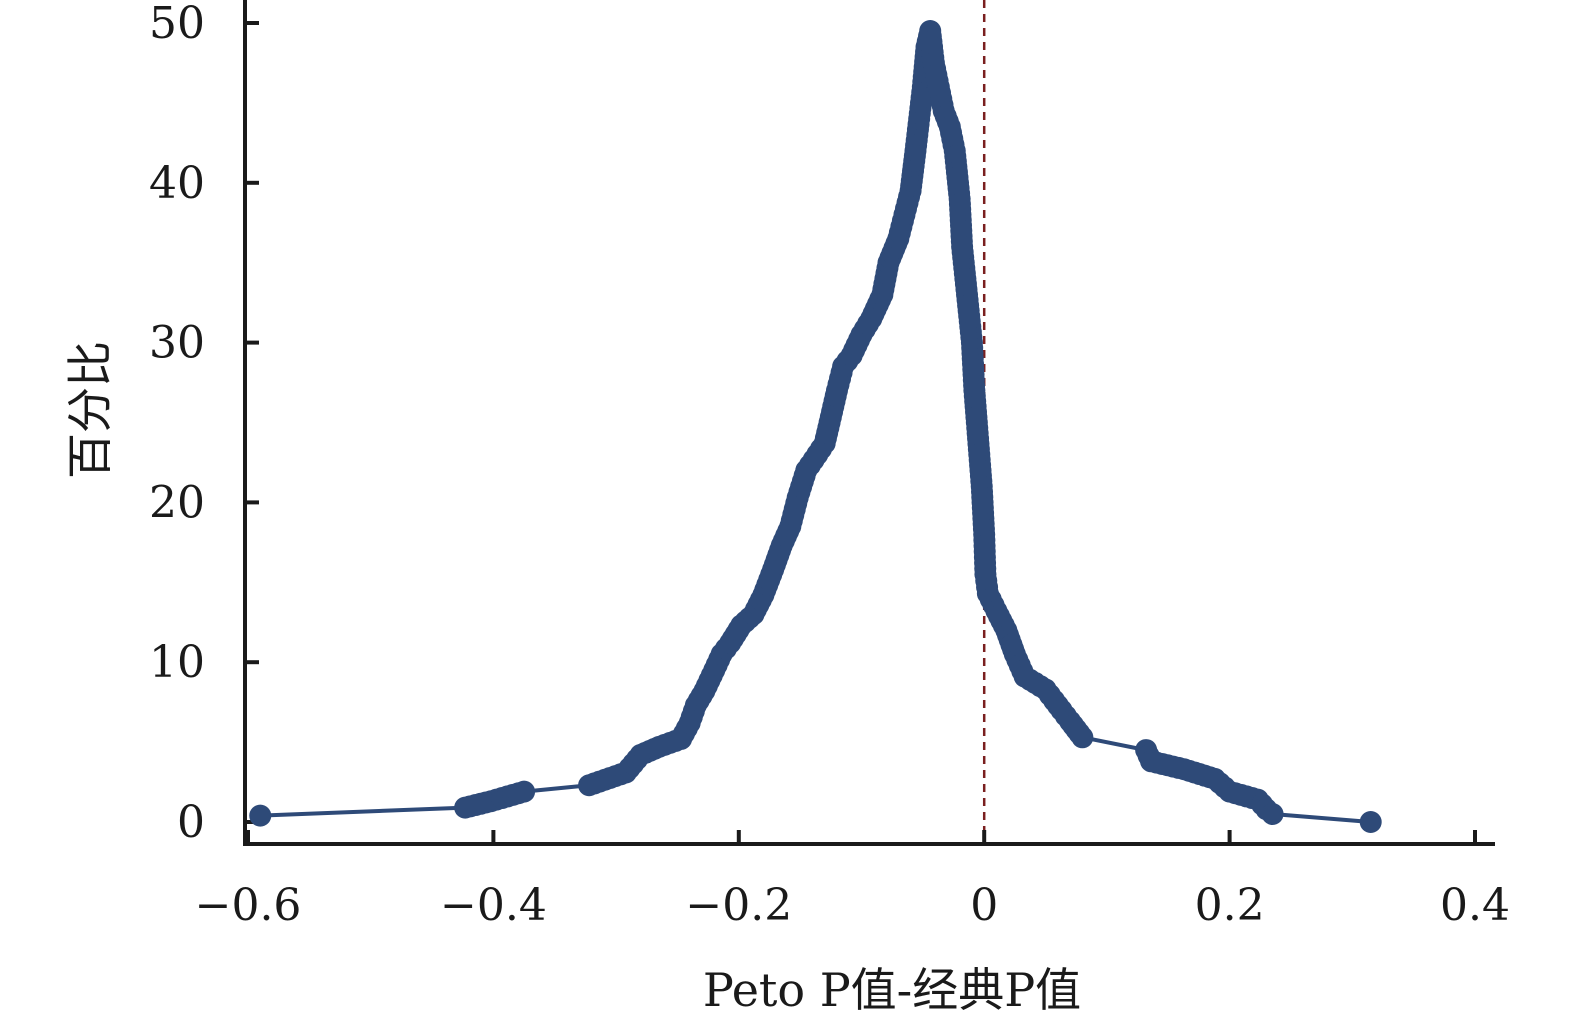 The width and height of the screenshot is (1575, 1031). I want to click on y-tick-label: 0, so click(191, 822).